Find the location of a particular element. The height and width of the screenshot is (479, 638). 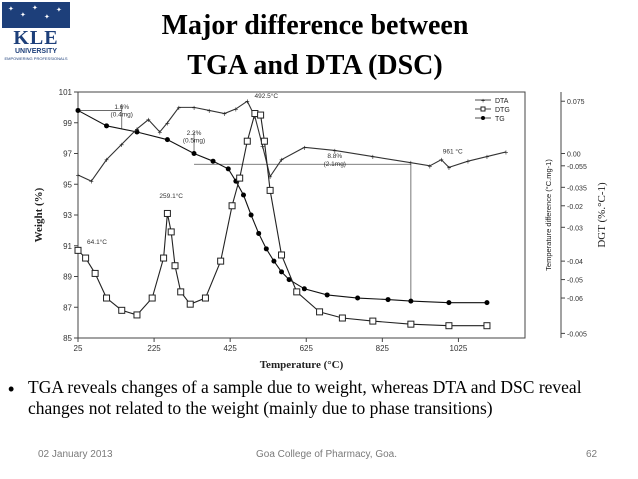

chart-annotation: 961 °C is located at coordinates (453, 152).